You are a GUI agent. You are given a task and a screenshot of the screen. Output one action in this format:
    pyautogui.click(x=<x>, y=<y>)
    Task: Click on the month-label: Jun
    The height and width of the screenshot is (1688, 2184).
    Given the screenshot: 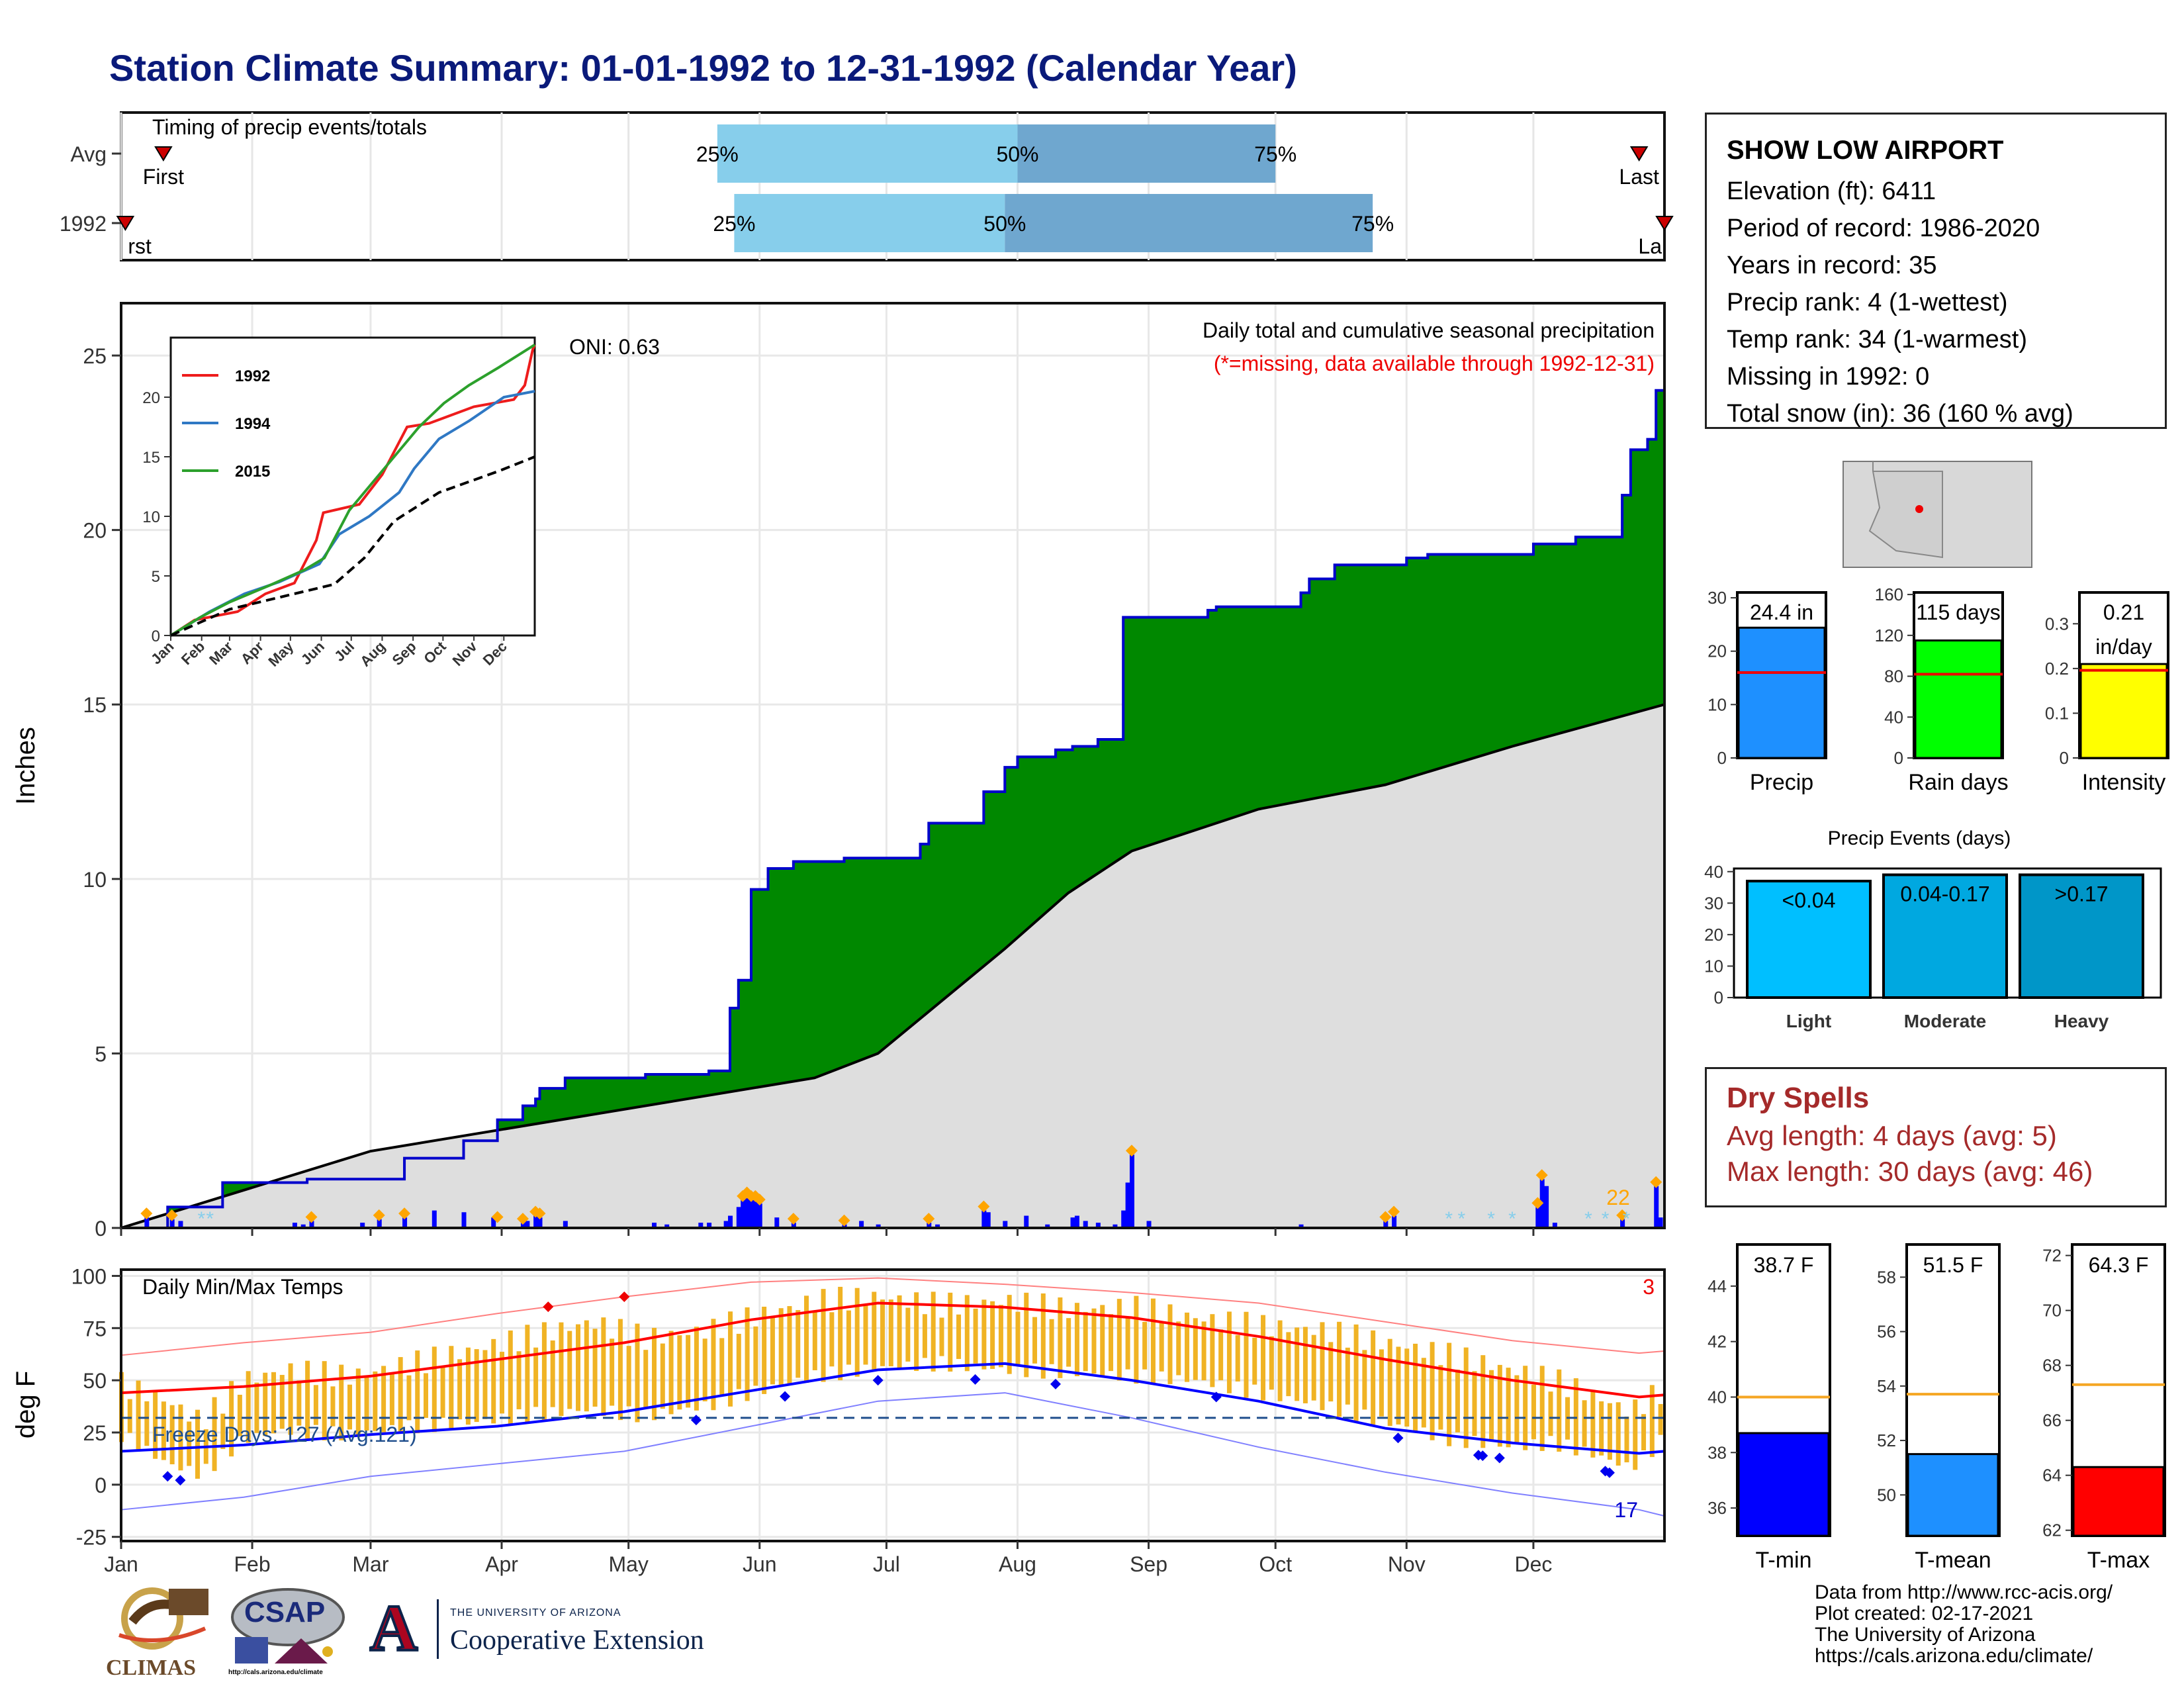 What is the action you would take?
    pyautogui.click(x=760, y=1564)
    